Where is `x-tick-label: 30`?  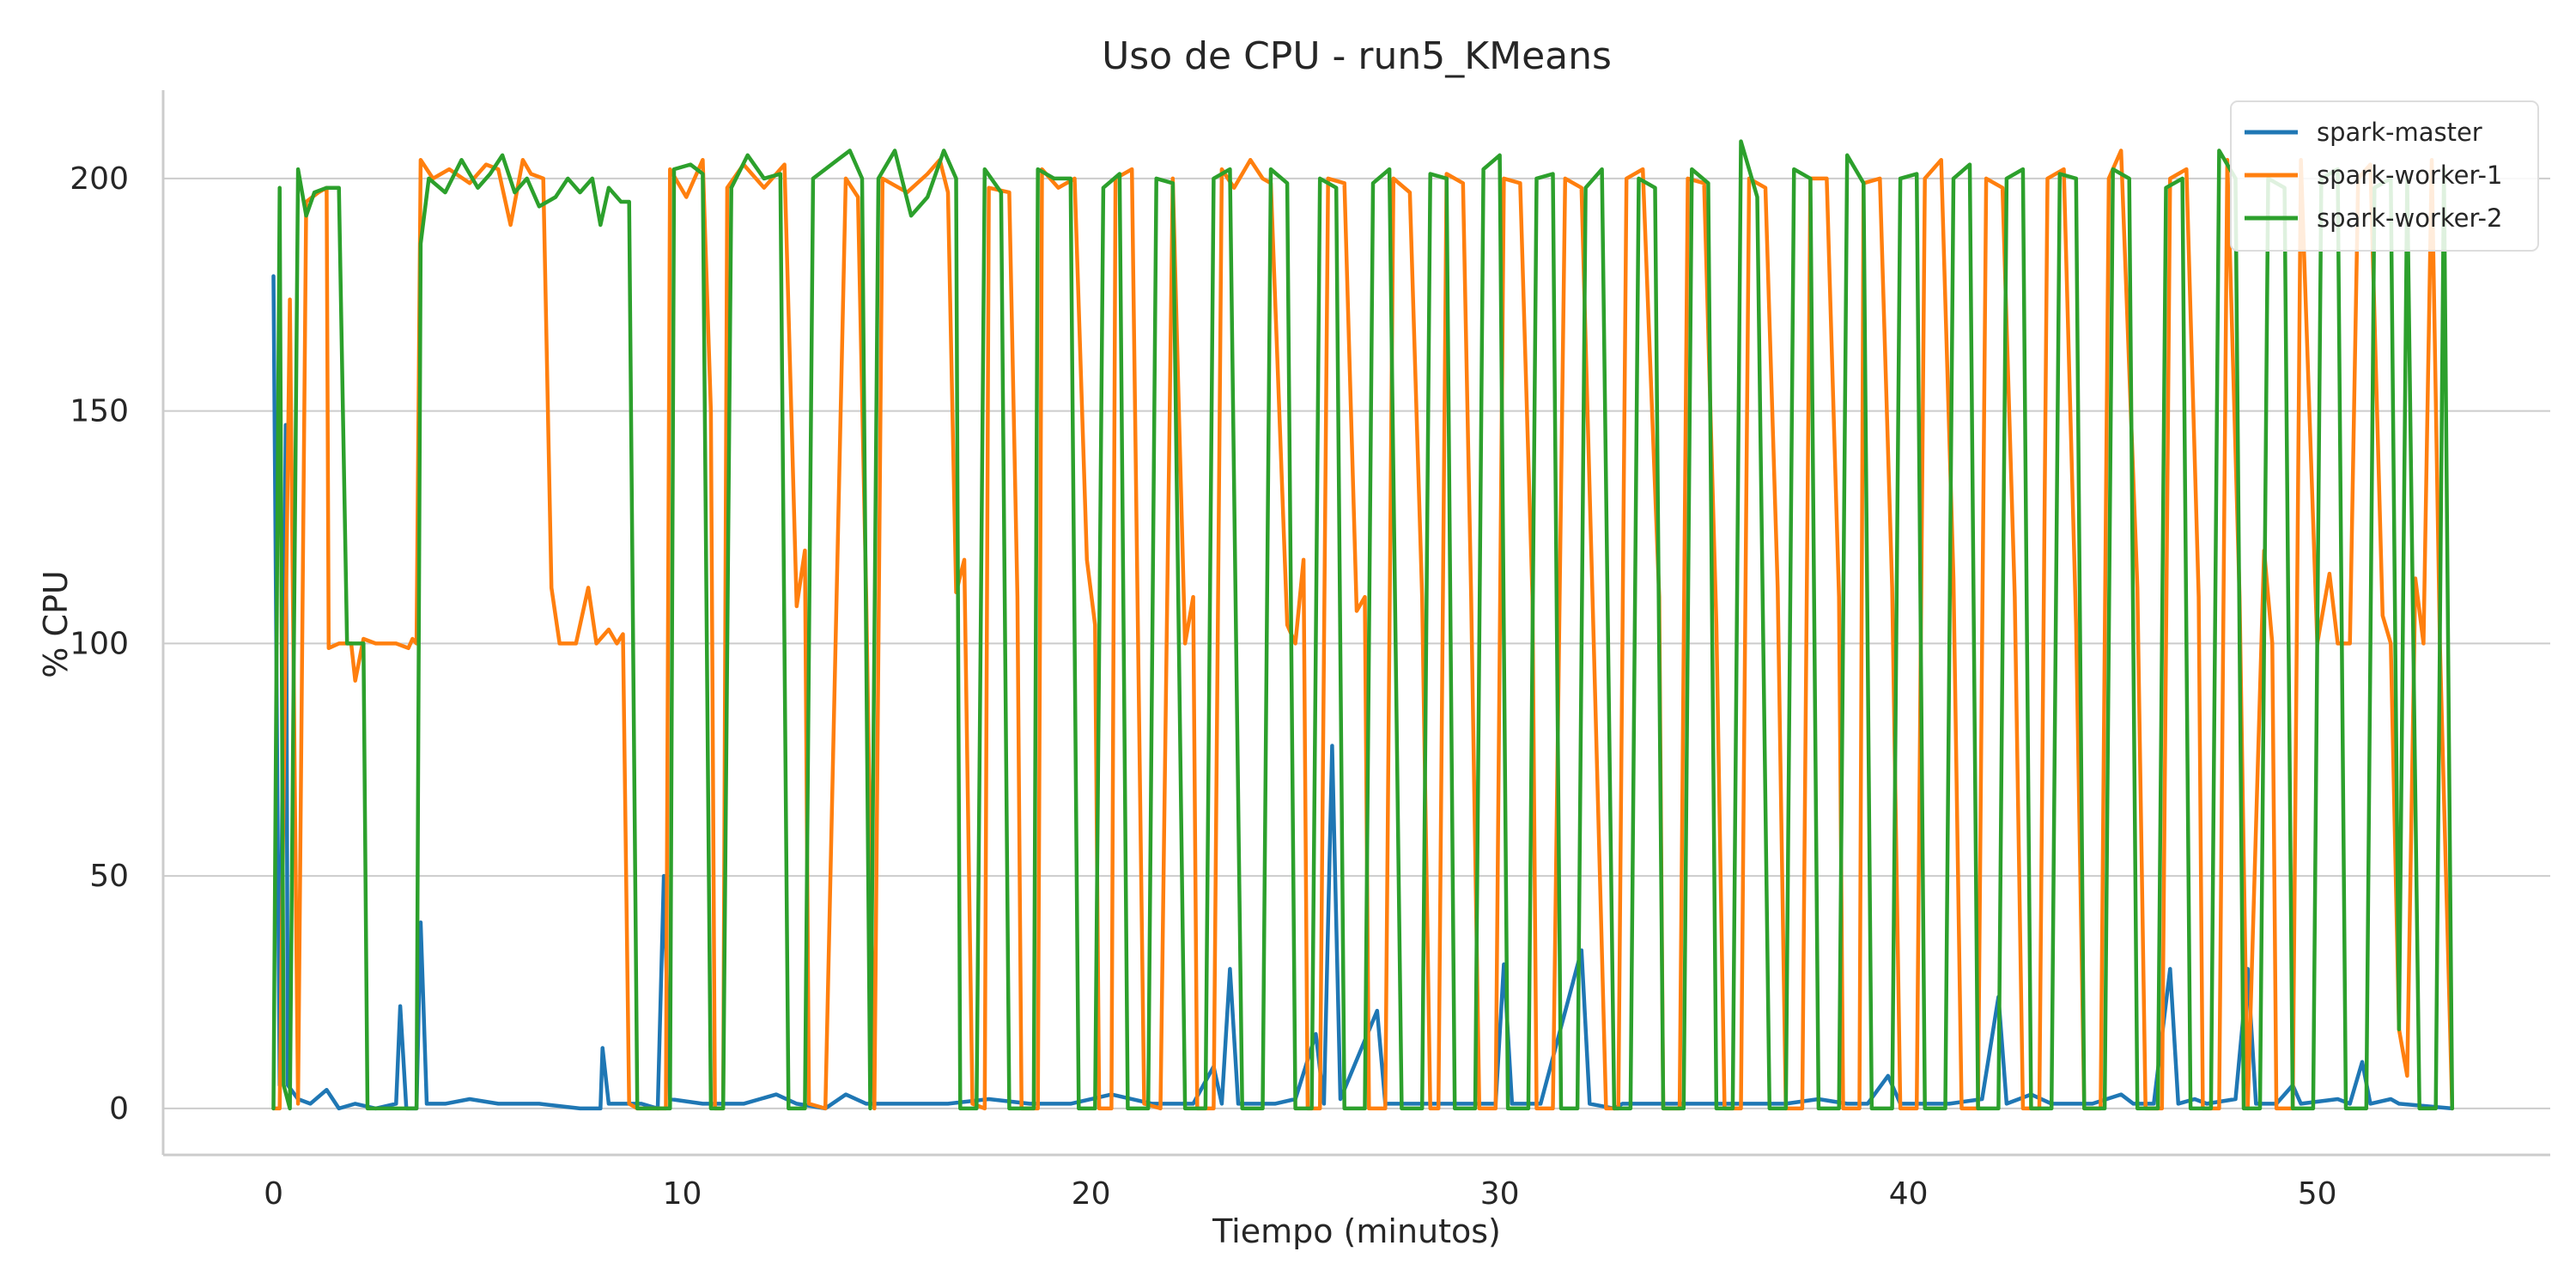
x-tick-label: 30 is located at coordinates (1500, 1194).